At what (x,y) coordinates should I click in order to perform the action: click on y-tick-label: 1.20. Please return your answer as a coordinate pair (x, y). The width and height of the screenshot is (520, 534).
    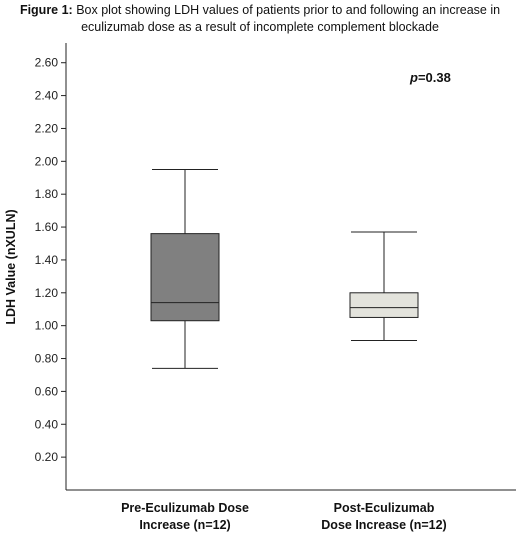
    Looking at the image, I should click on (47, 293).